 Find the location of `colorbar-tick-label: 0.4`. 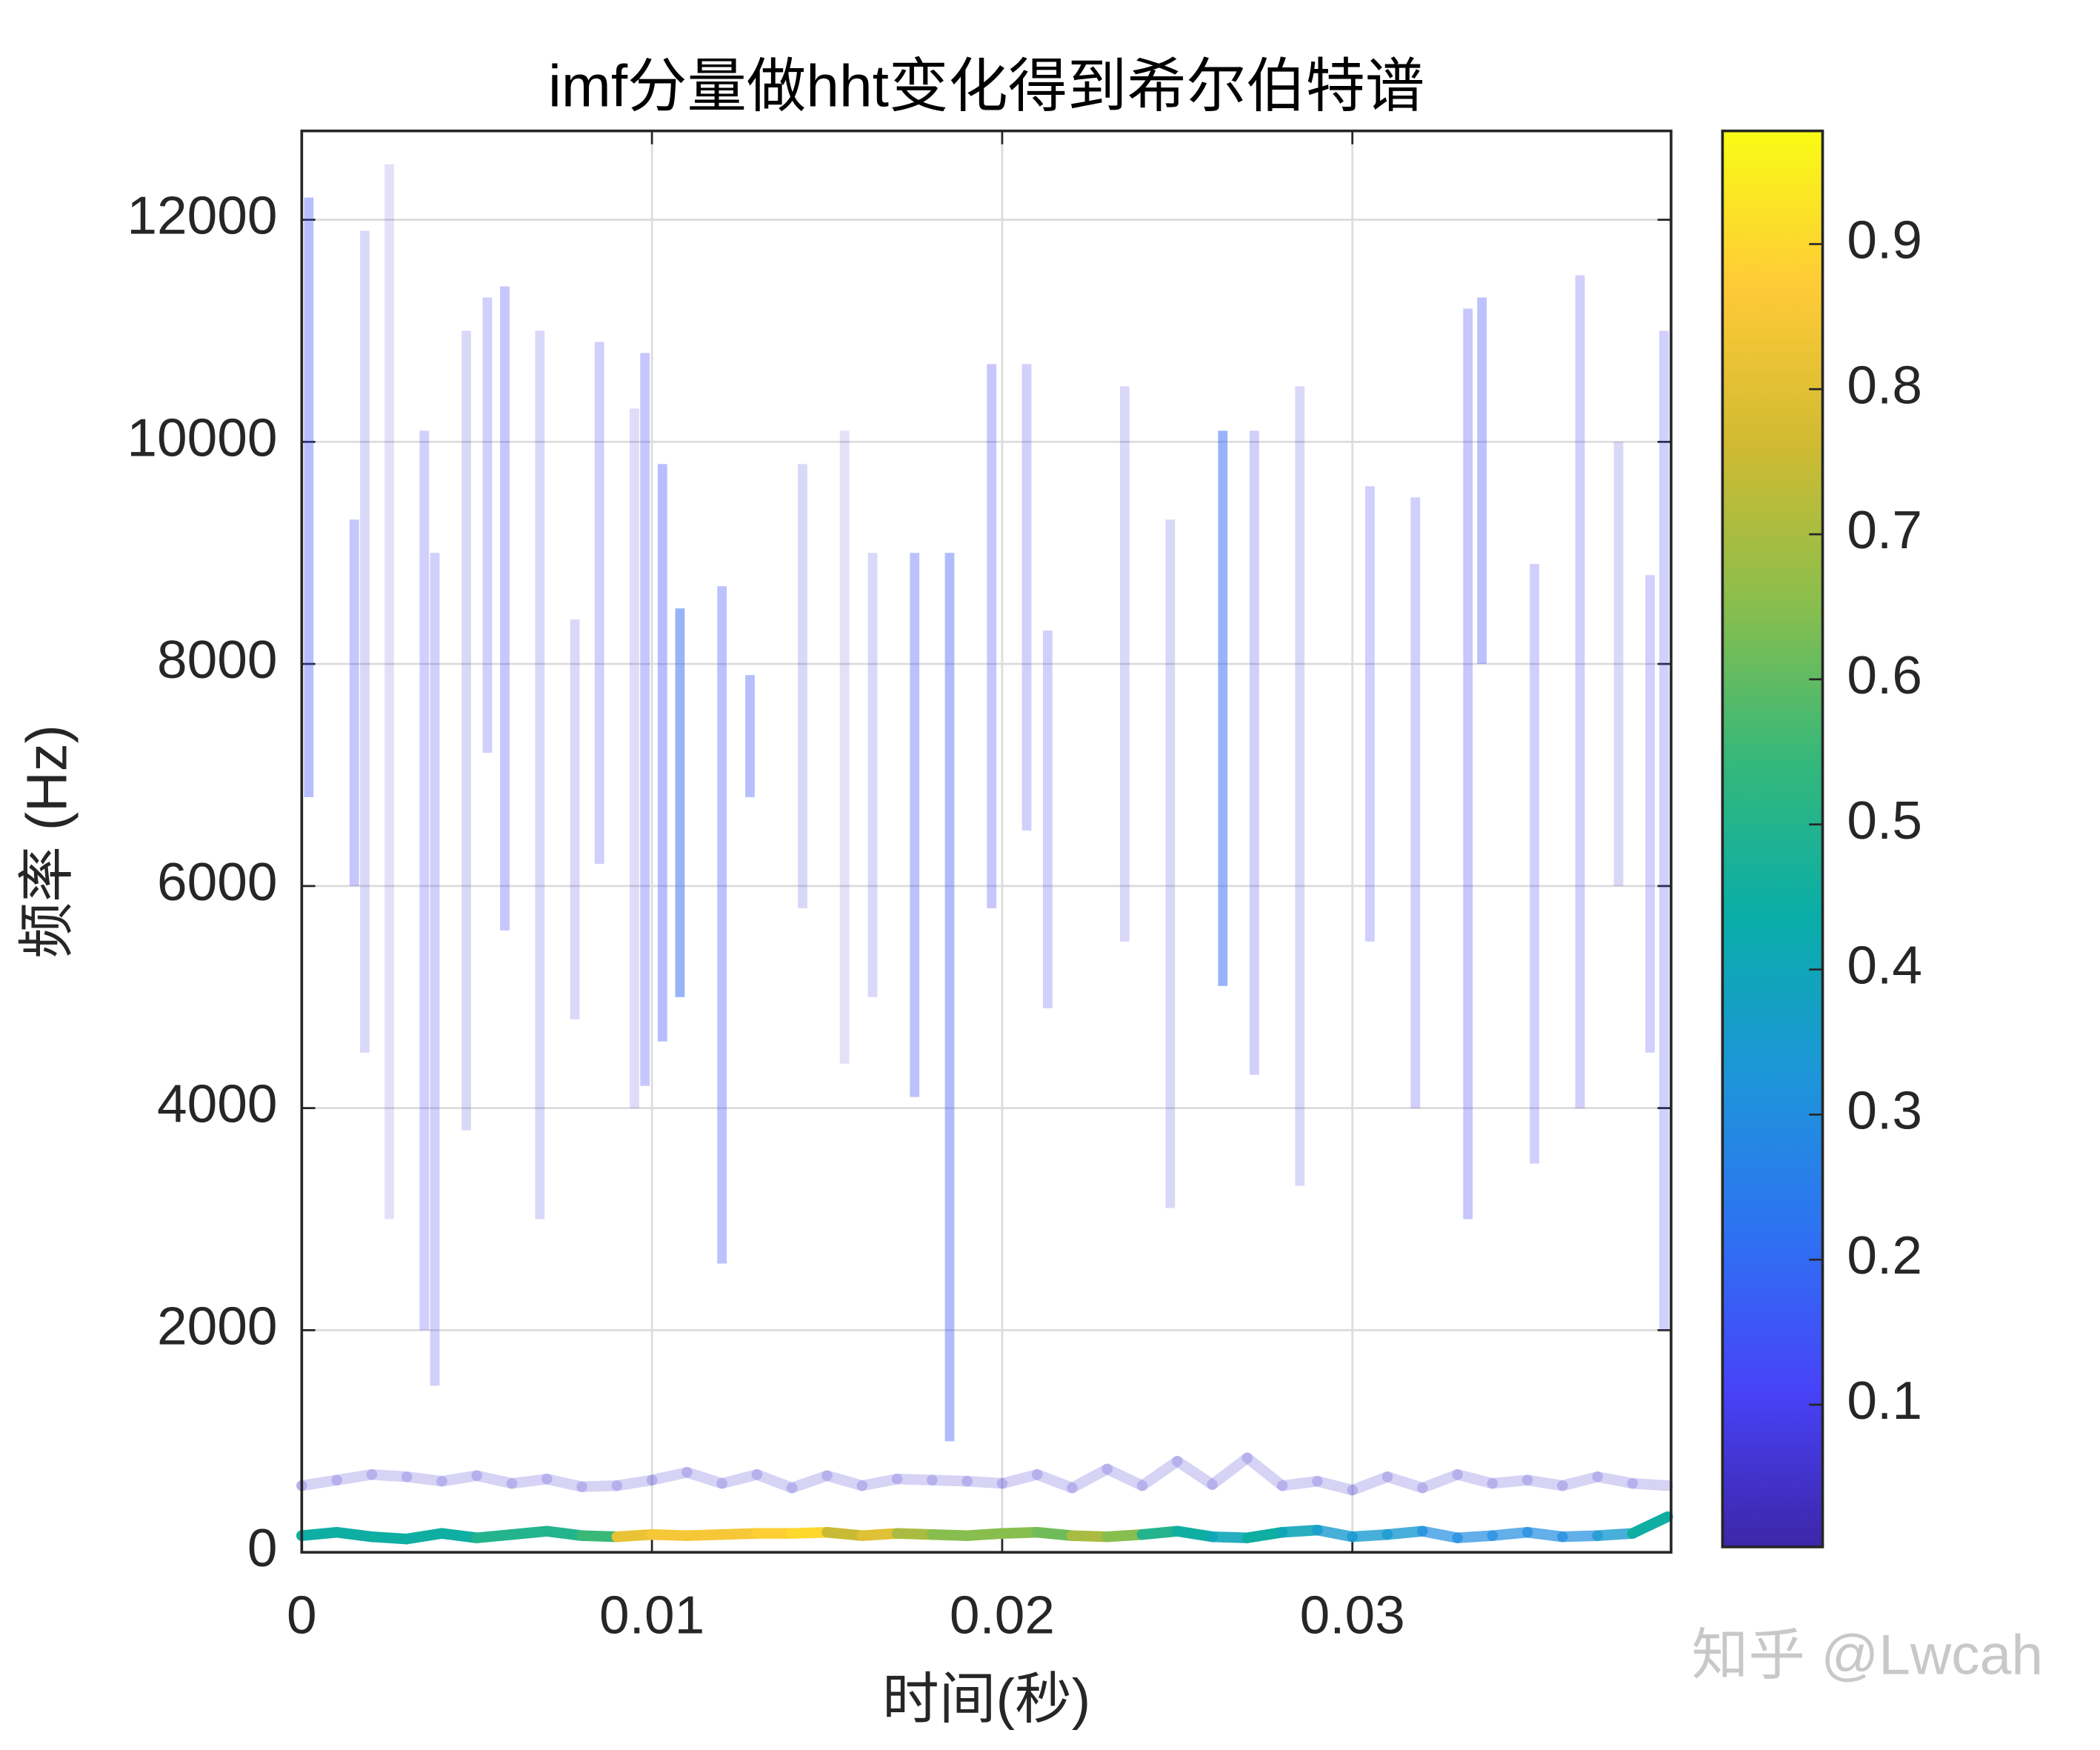

colorbar-tick-label: 0.4 is located at coordinates (1884, 965).